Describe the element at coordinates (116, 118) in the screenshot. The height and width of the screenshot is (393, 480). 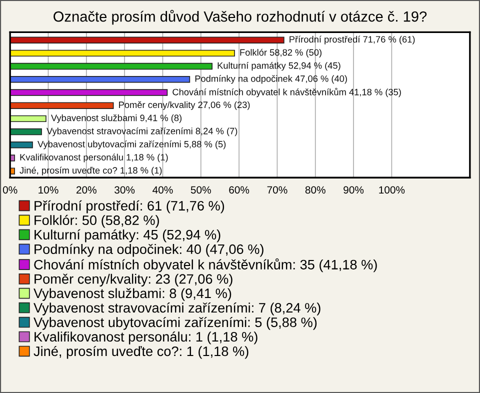
I see `data-label: Vybavenost službami 9,41 % (8)` at that location.